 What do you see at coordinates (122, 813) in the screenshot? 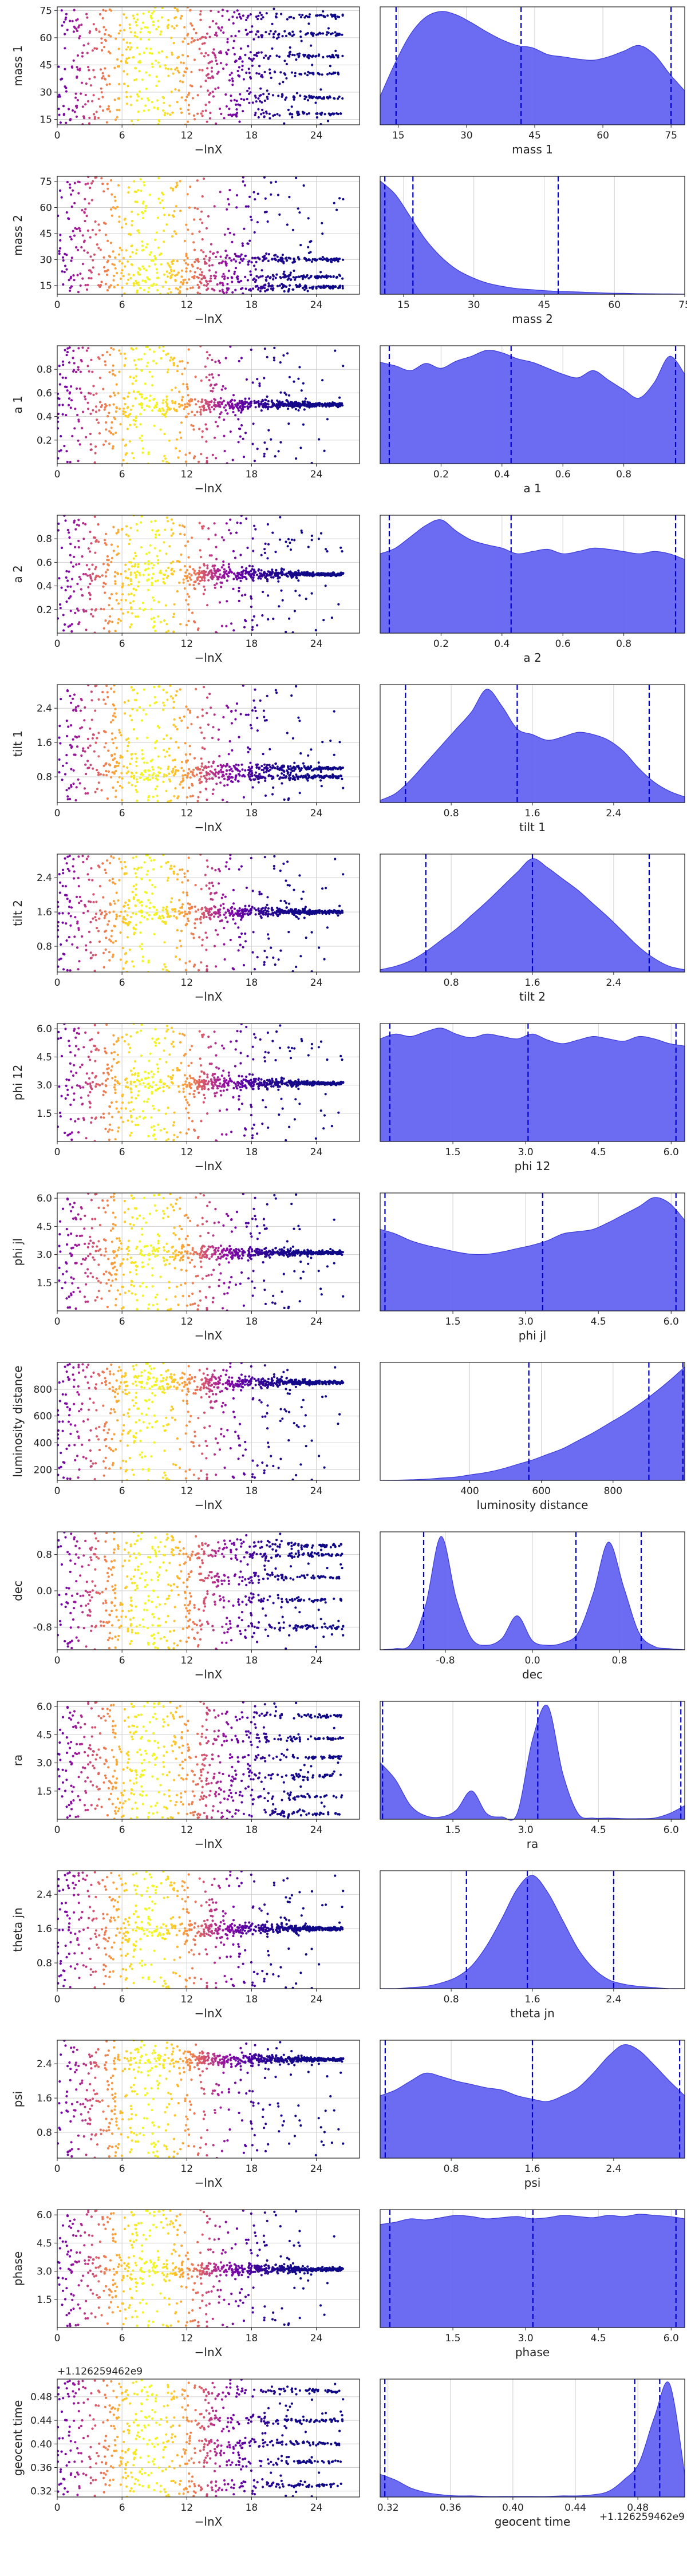
I see `x-tick-label: 6` at bounding box center [122, 813].